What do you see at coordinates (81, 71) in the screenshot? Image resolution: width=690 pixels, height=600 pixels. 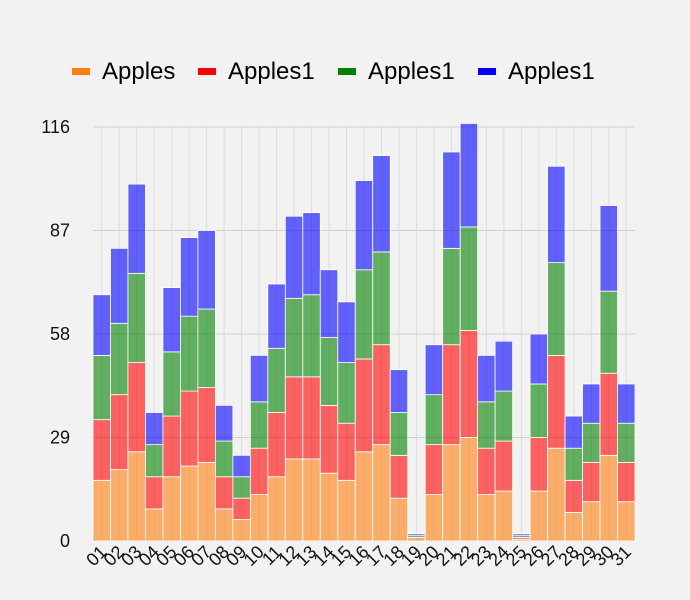 I see `legend-swatch` at bounding box center [81, 71].